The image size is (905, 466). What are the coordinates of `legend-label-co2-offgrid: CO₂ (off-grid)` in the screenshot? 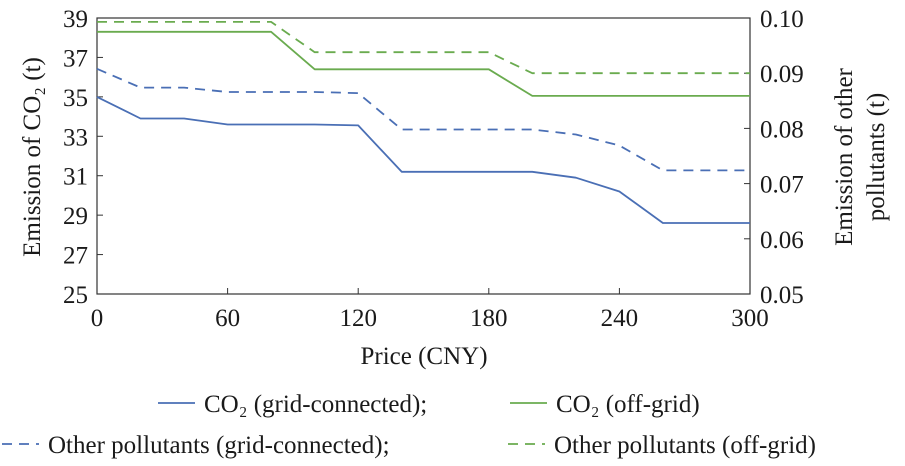 It's located at (628, 404).